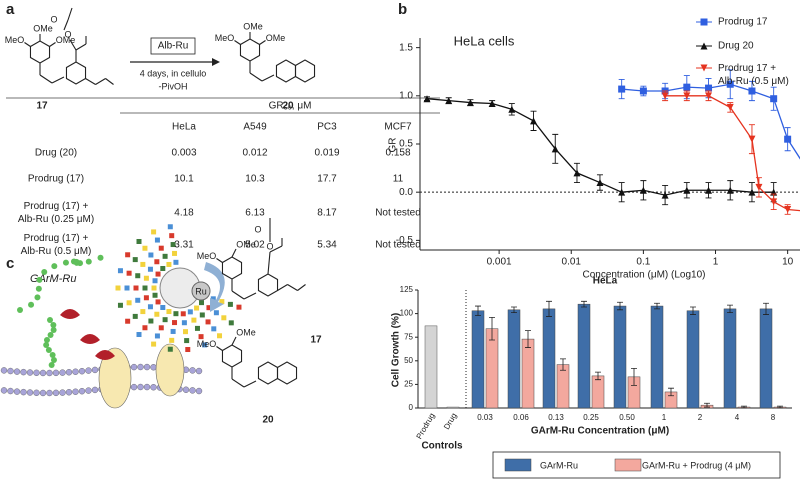 Image resolution: width=800 pixels, height=486 pixels. What do you see at coordinates (736, 46) in the screenshot?
I see `legend-label: Drug 20` at bounding box center [736, 46].